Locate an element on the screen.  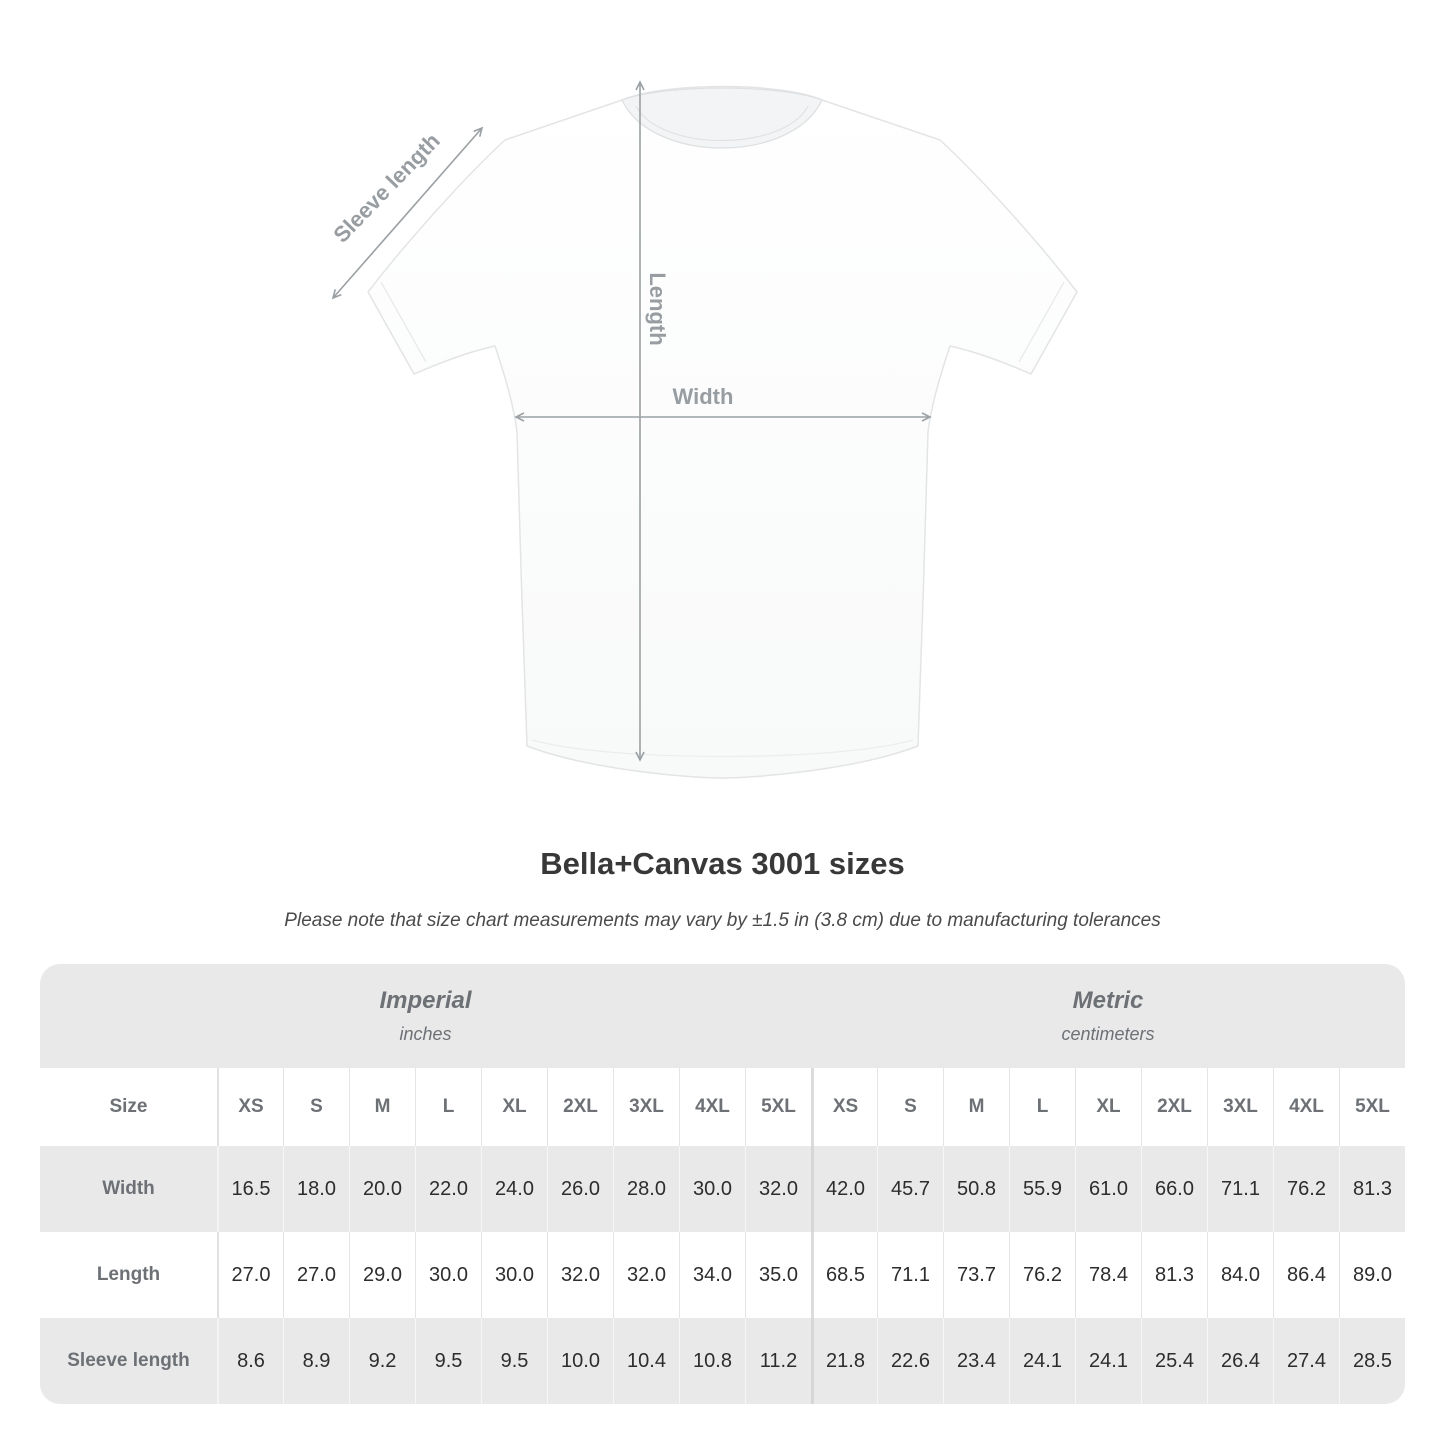
measurement-cell: 55.9 is located at coordinates (1042, 1189).